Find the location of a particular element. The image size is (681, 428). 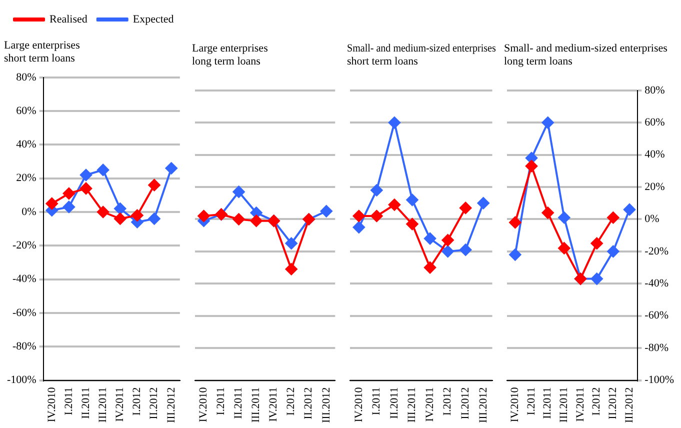

y2-tick-label: 20% is located at coordinates (654, 186).